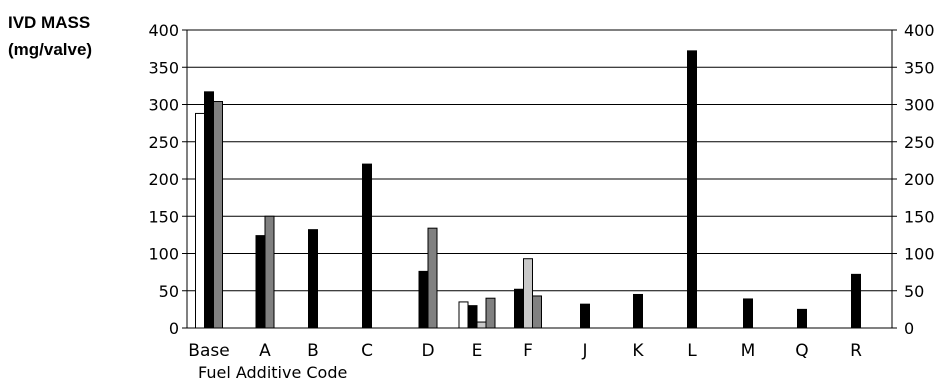 This screenshot has height=381, width=939. Describe the element at coordinates (313, 351) in the screenshot. I see `category-label-b: B` at that location.